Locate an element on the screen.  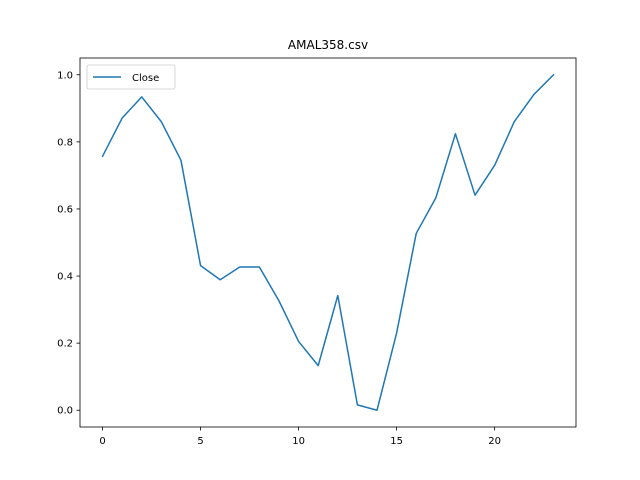
y-tick-label: 0.0 is located at coordinates (65, 411).